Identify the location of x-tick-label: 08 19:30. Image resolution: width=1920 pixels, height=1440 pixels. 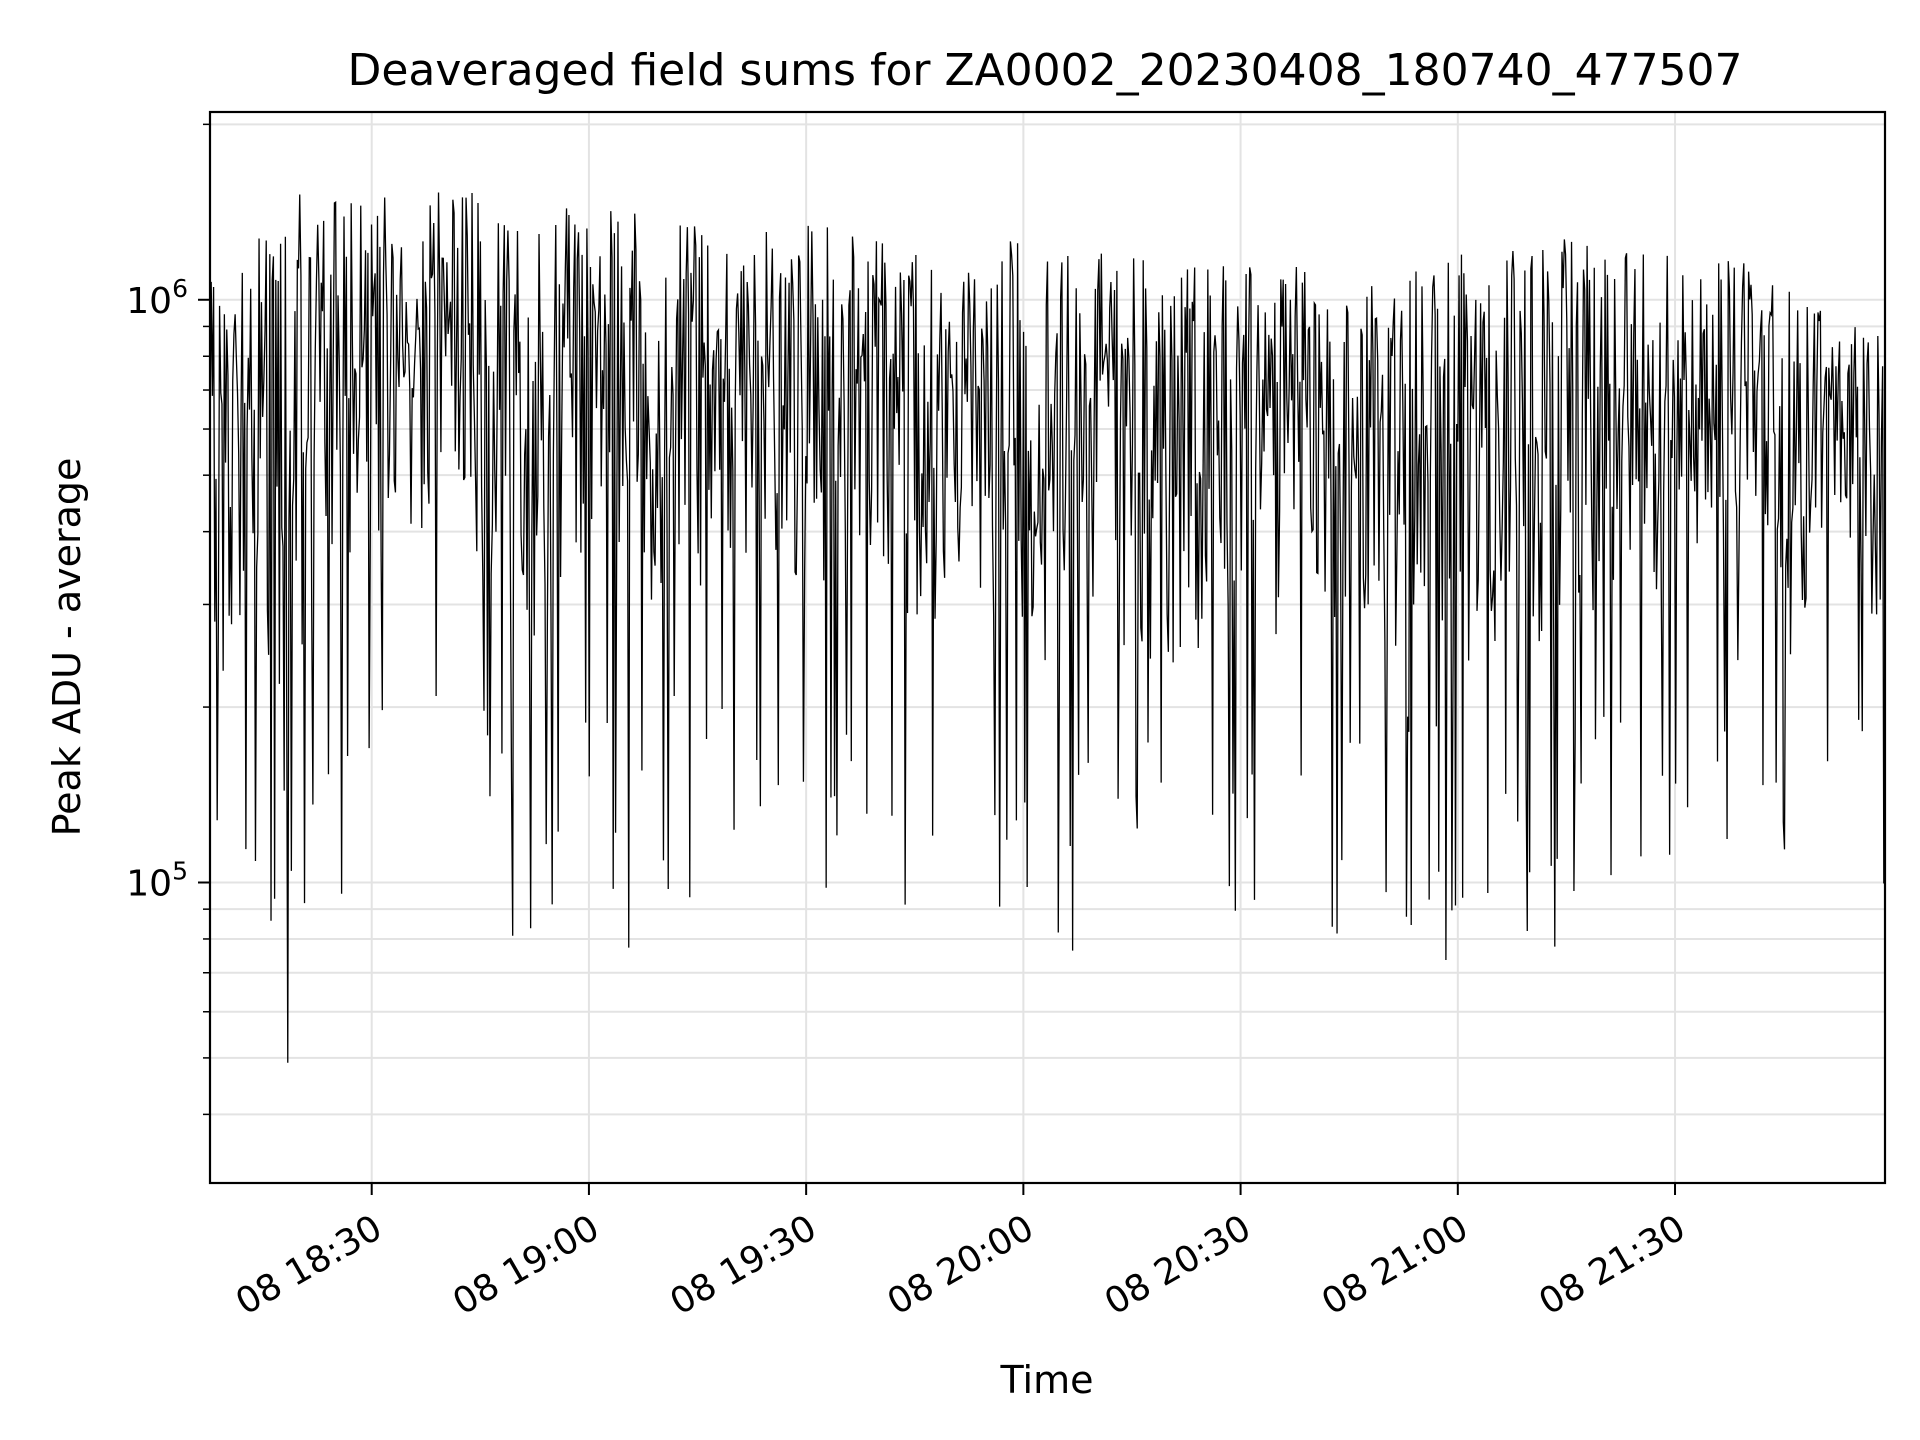
(744, 1265).